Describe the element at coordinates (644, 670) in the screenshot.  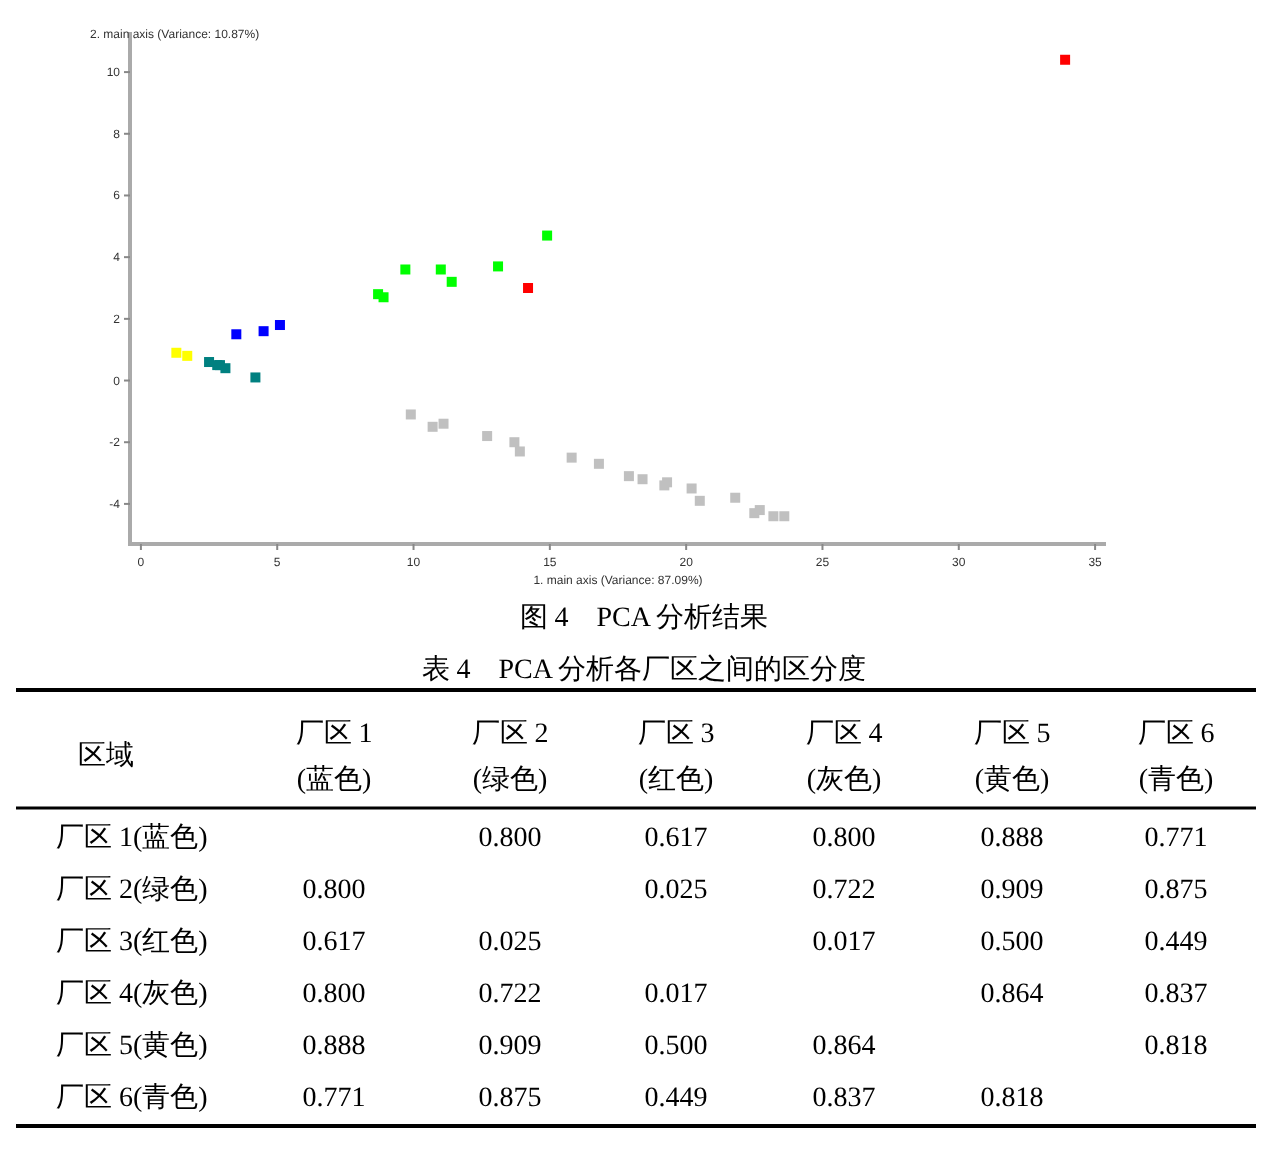
I see `chart-title: 表 4 PCA 分析各厂区之间的区分度` at that location.